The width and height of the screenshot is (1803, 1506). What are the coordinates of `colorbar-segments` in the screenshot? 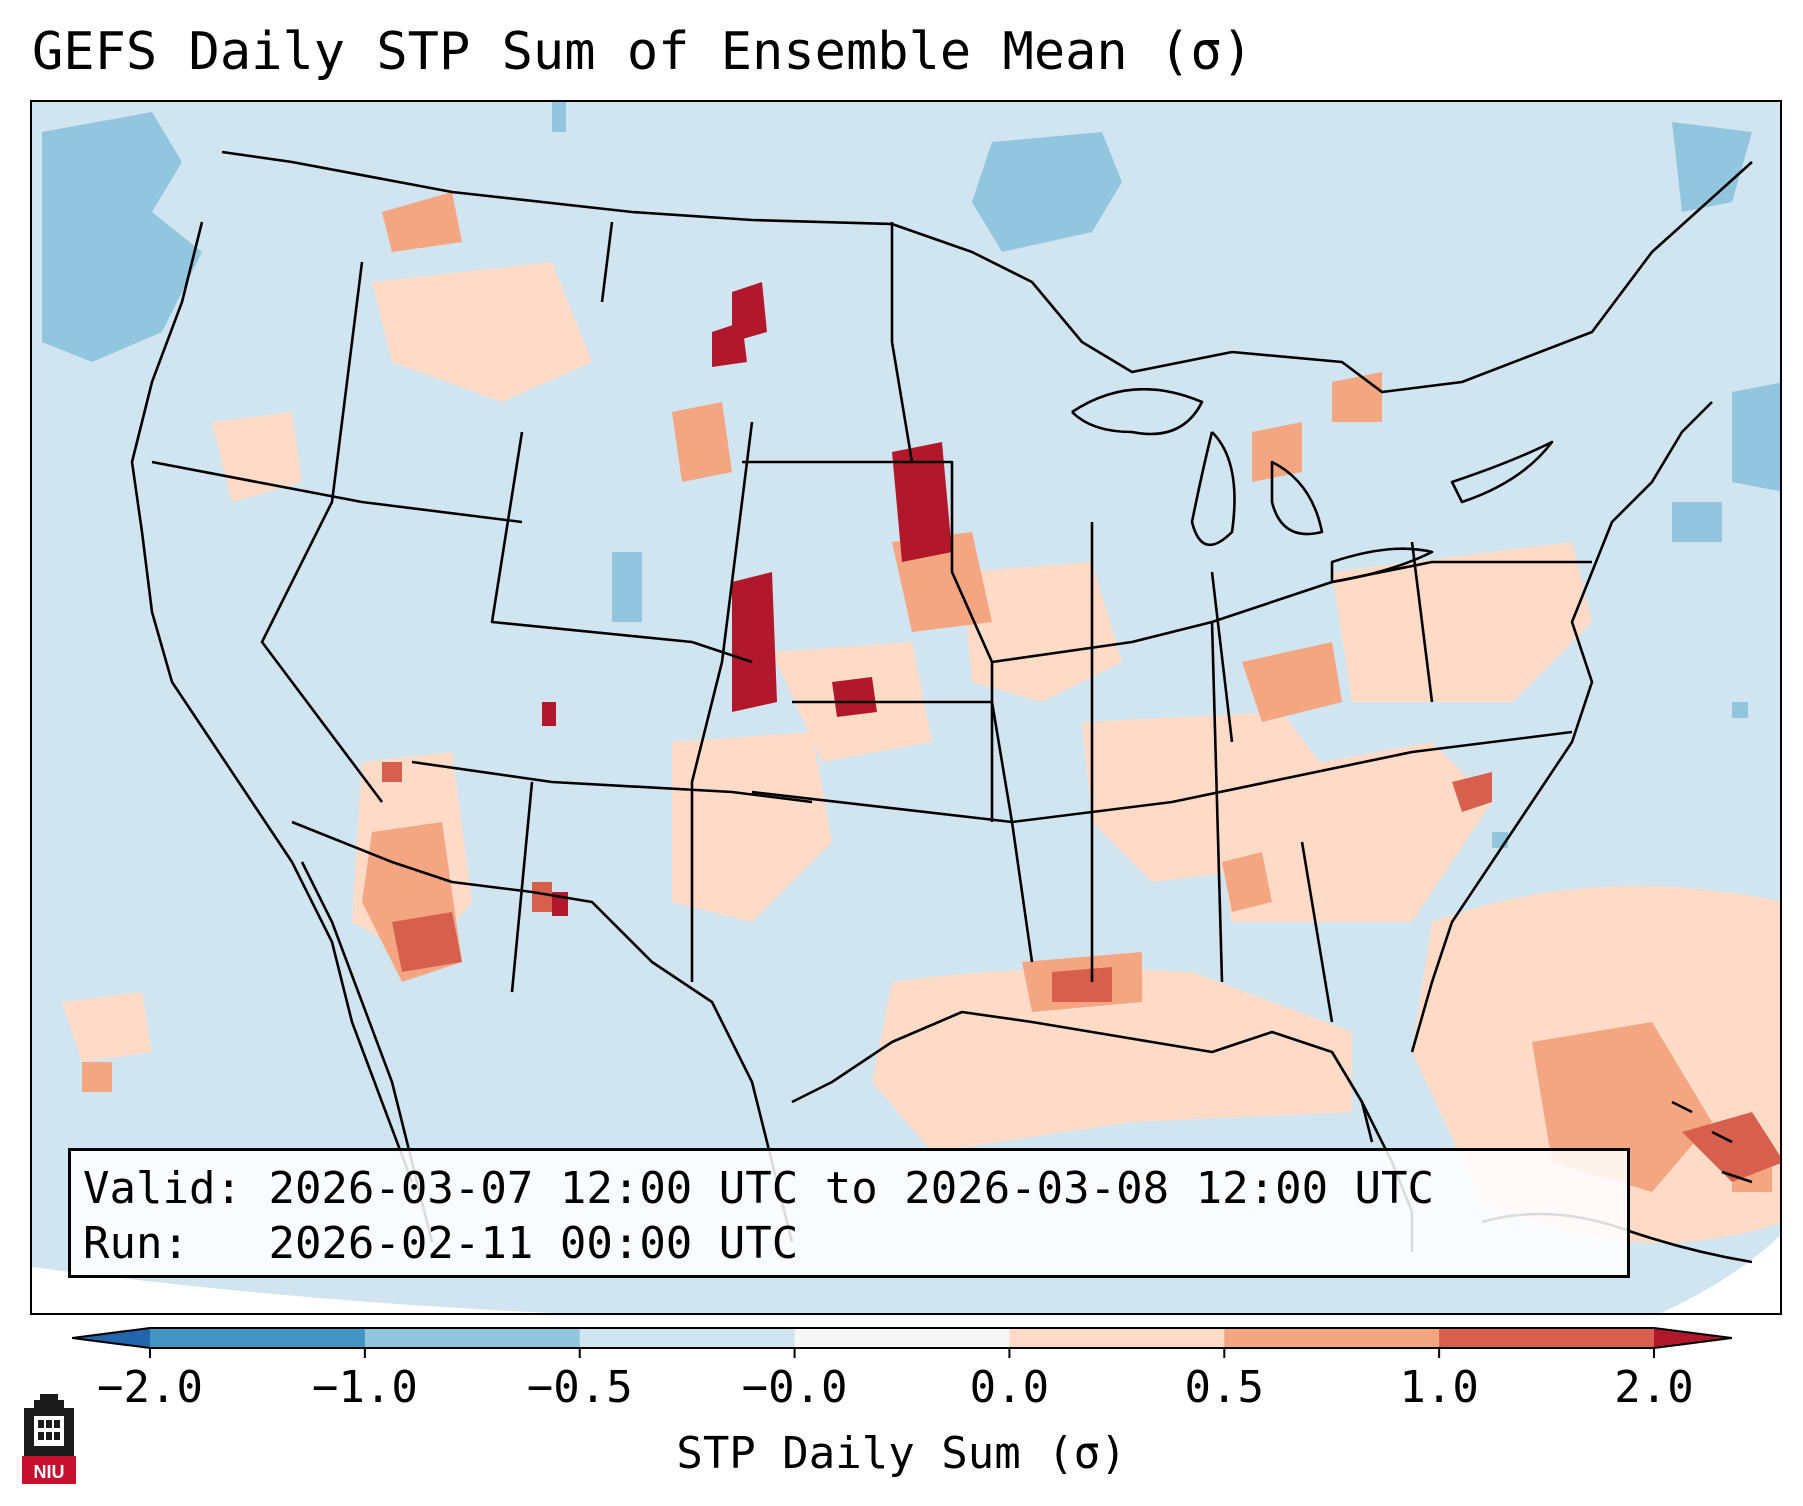 It's located at (902, 1342).